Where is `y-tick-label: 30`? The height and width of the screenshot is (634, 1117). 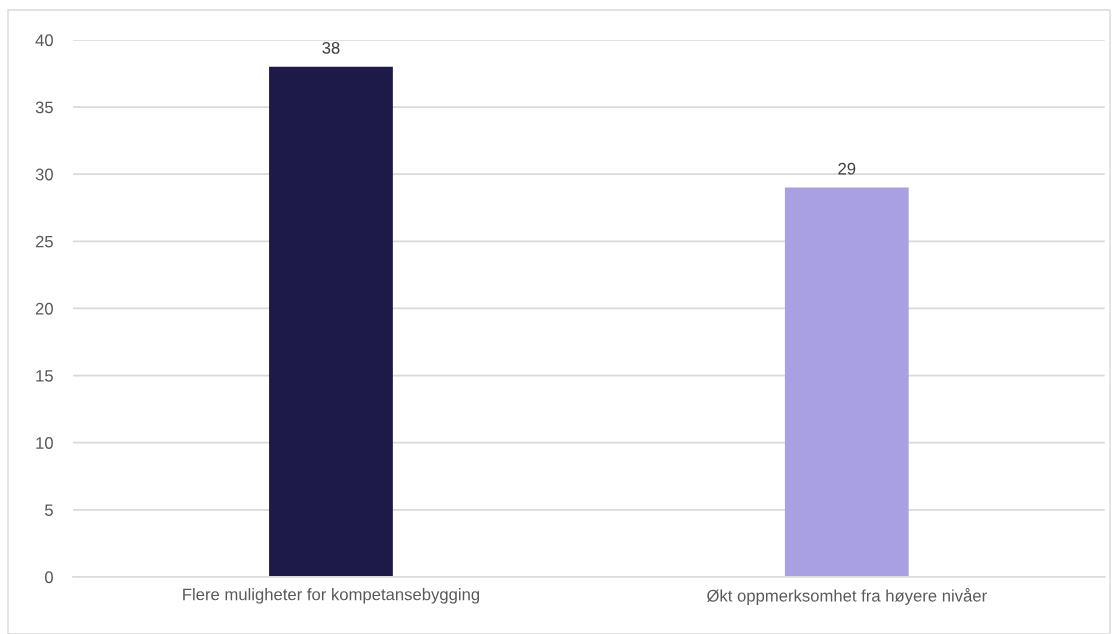
y-tick-label: 30 is located at coordinates (44, 174).